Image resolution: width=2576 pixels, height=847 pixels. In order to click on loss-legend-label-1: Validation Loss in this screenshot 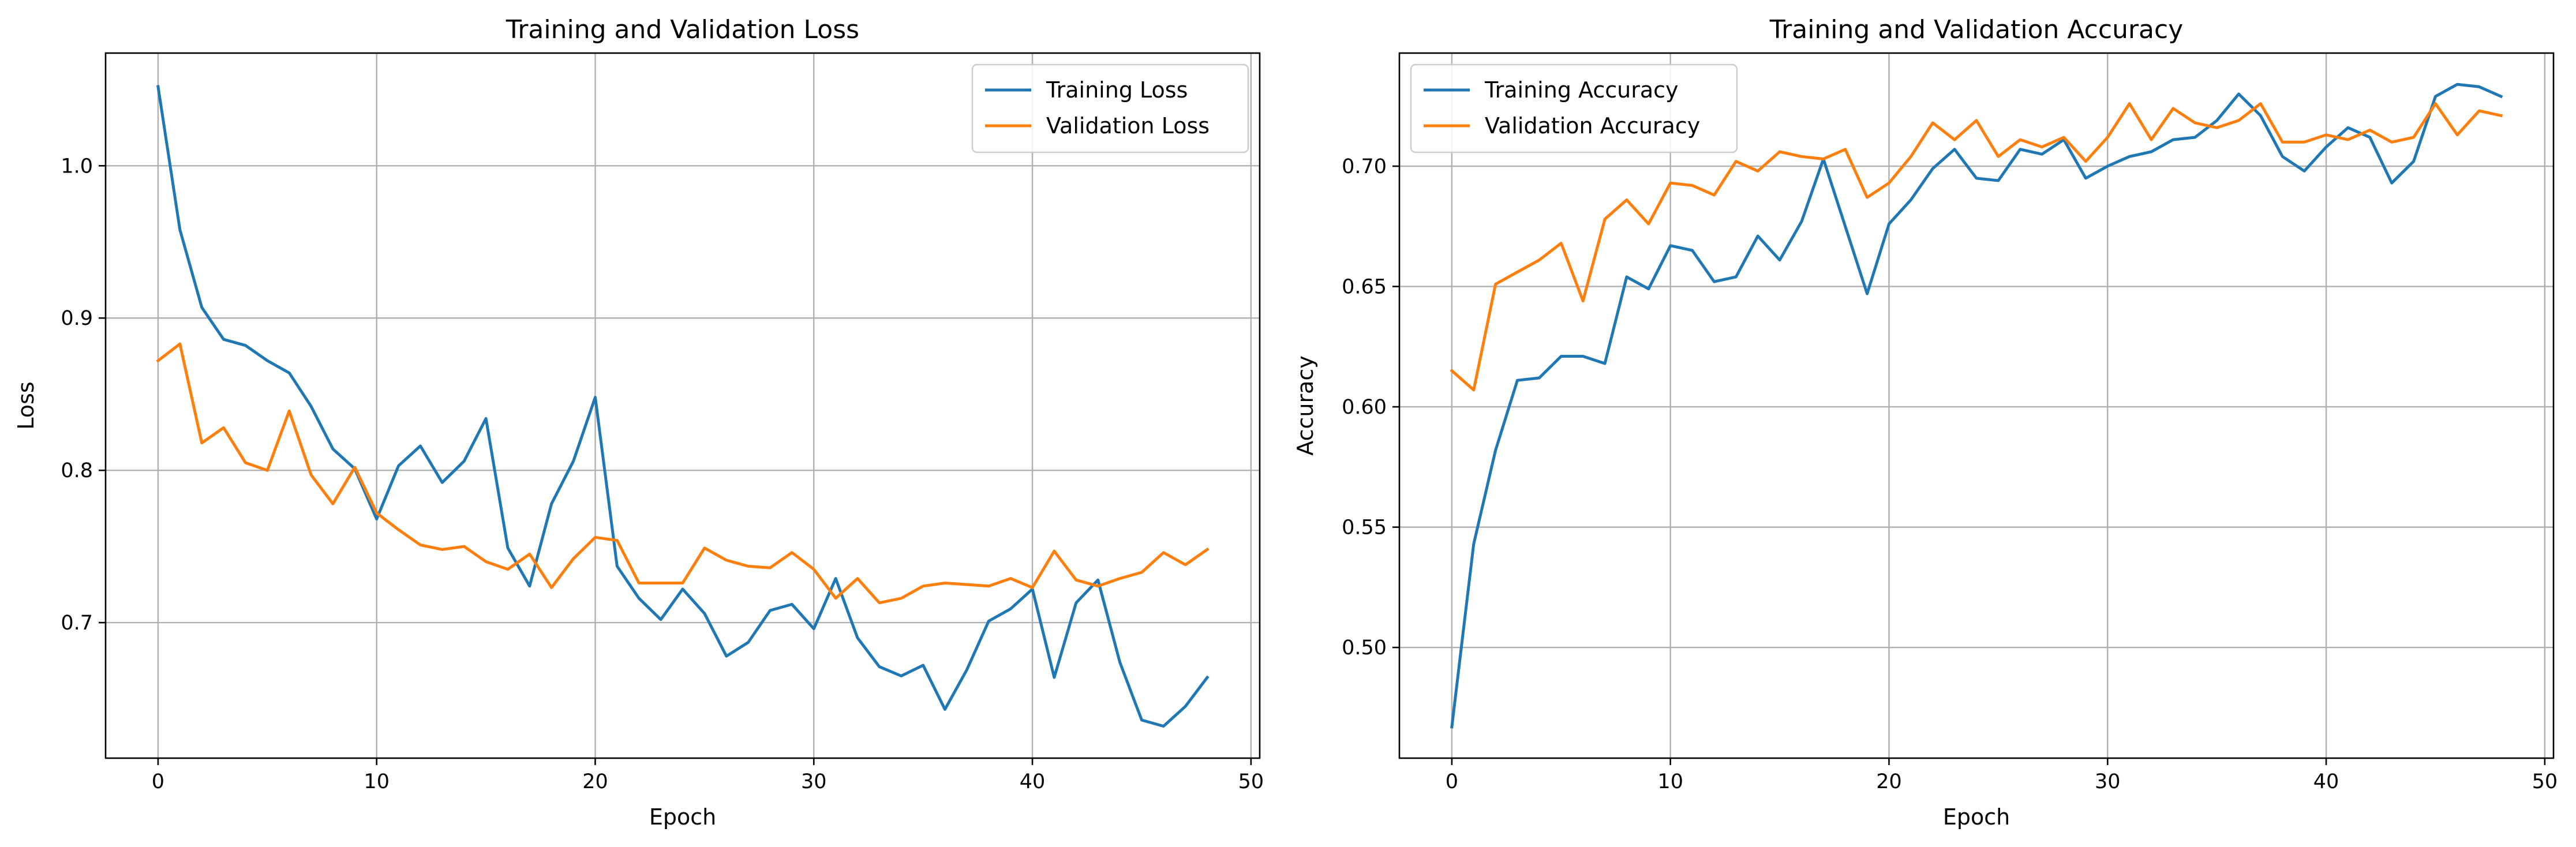, I will do `click(1128, 126)`.